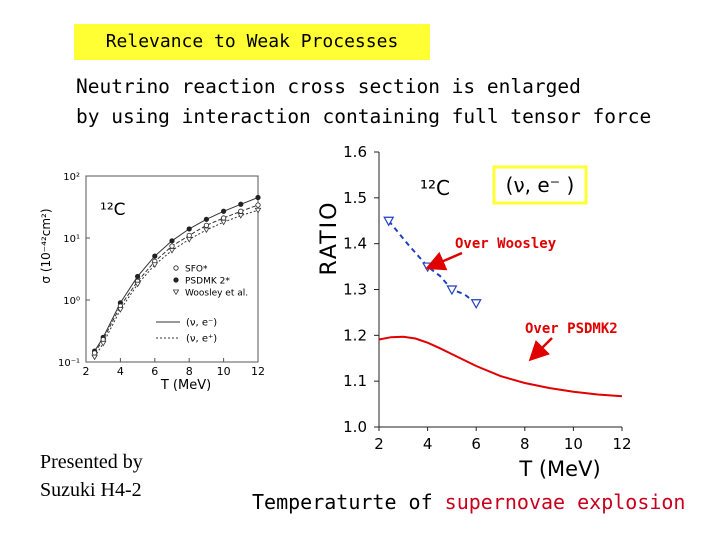 This screenshot has height=540, width=720. Describe the element at coordinates (476, 444) in the screenshot. I see `right-x-tick-label: 6` at that location.